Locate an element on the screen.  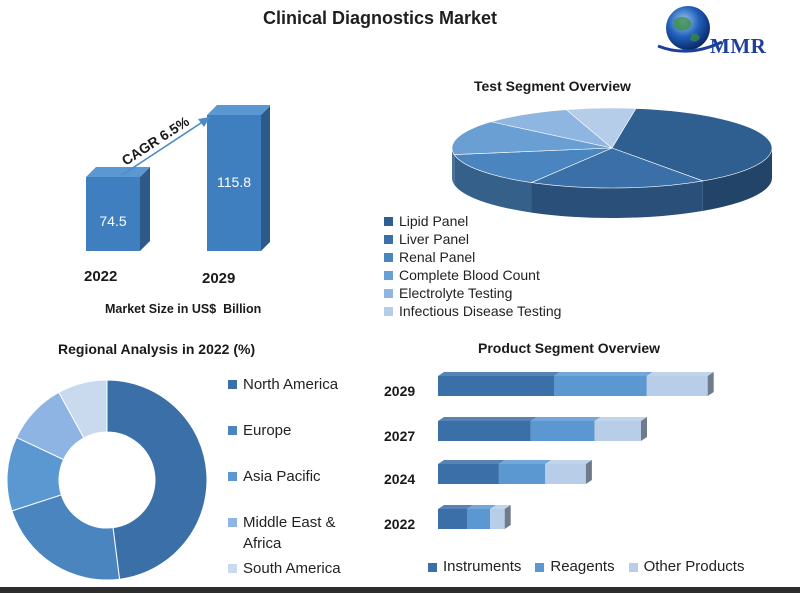
bar-side-2022 is located at coordinates (507, 517).